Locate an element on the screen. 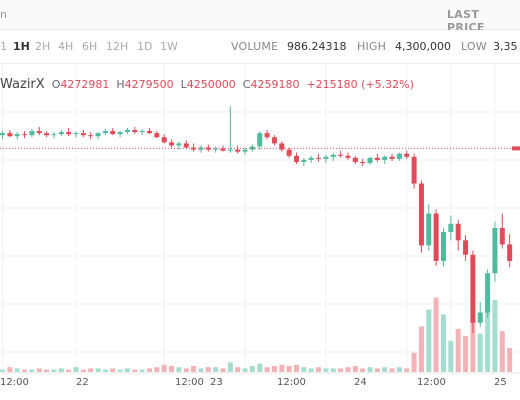 Image resolution: width=520 pixels, height=400 pixels. high-legend-value: 4279500 is located at coordinates (149, 84).